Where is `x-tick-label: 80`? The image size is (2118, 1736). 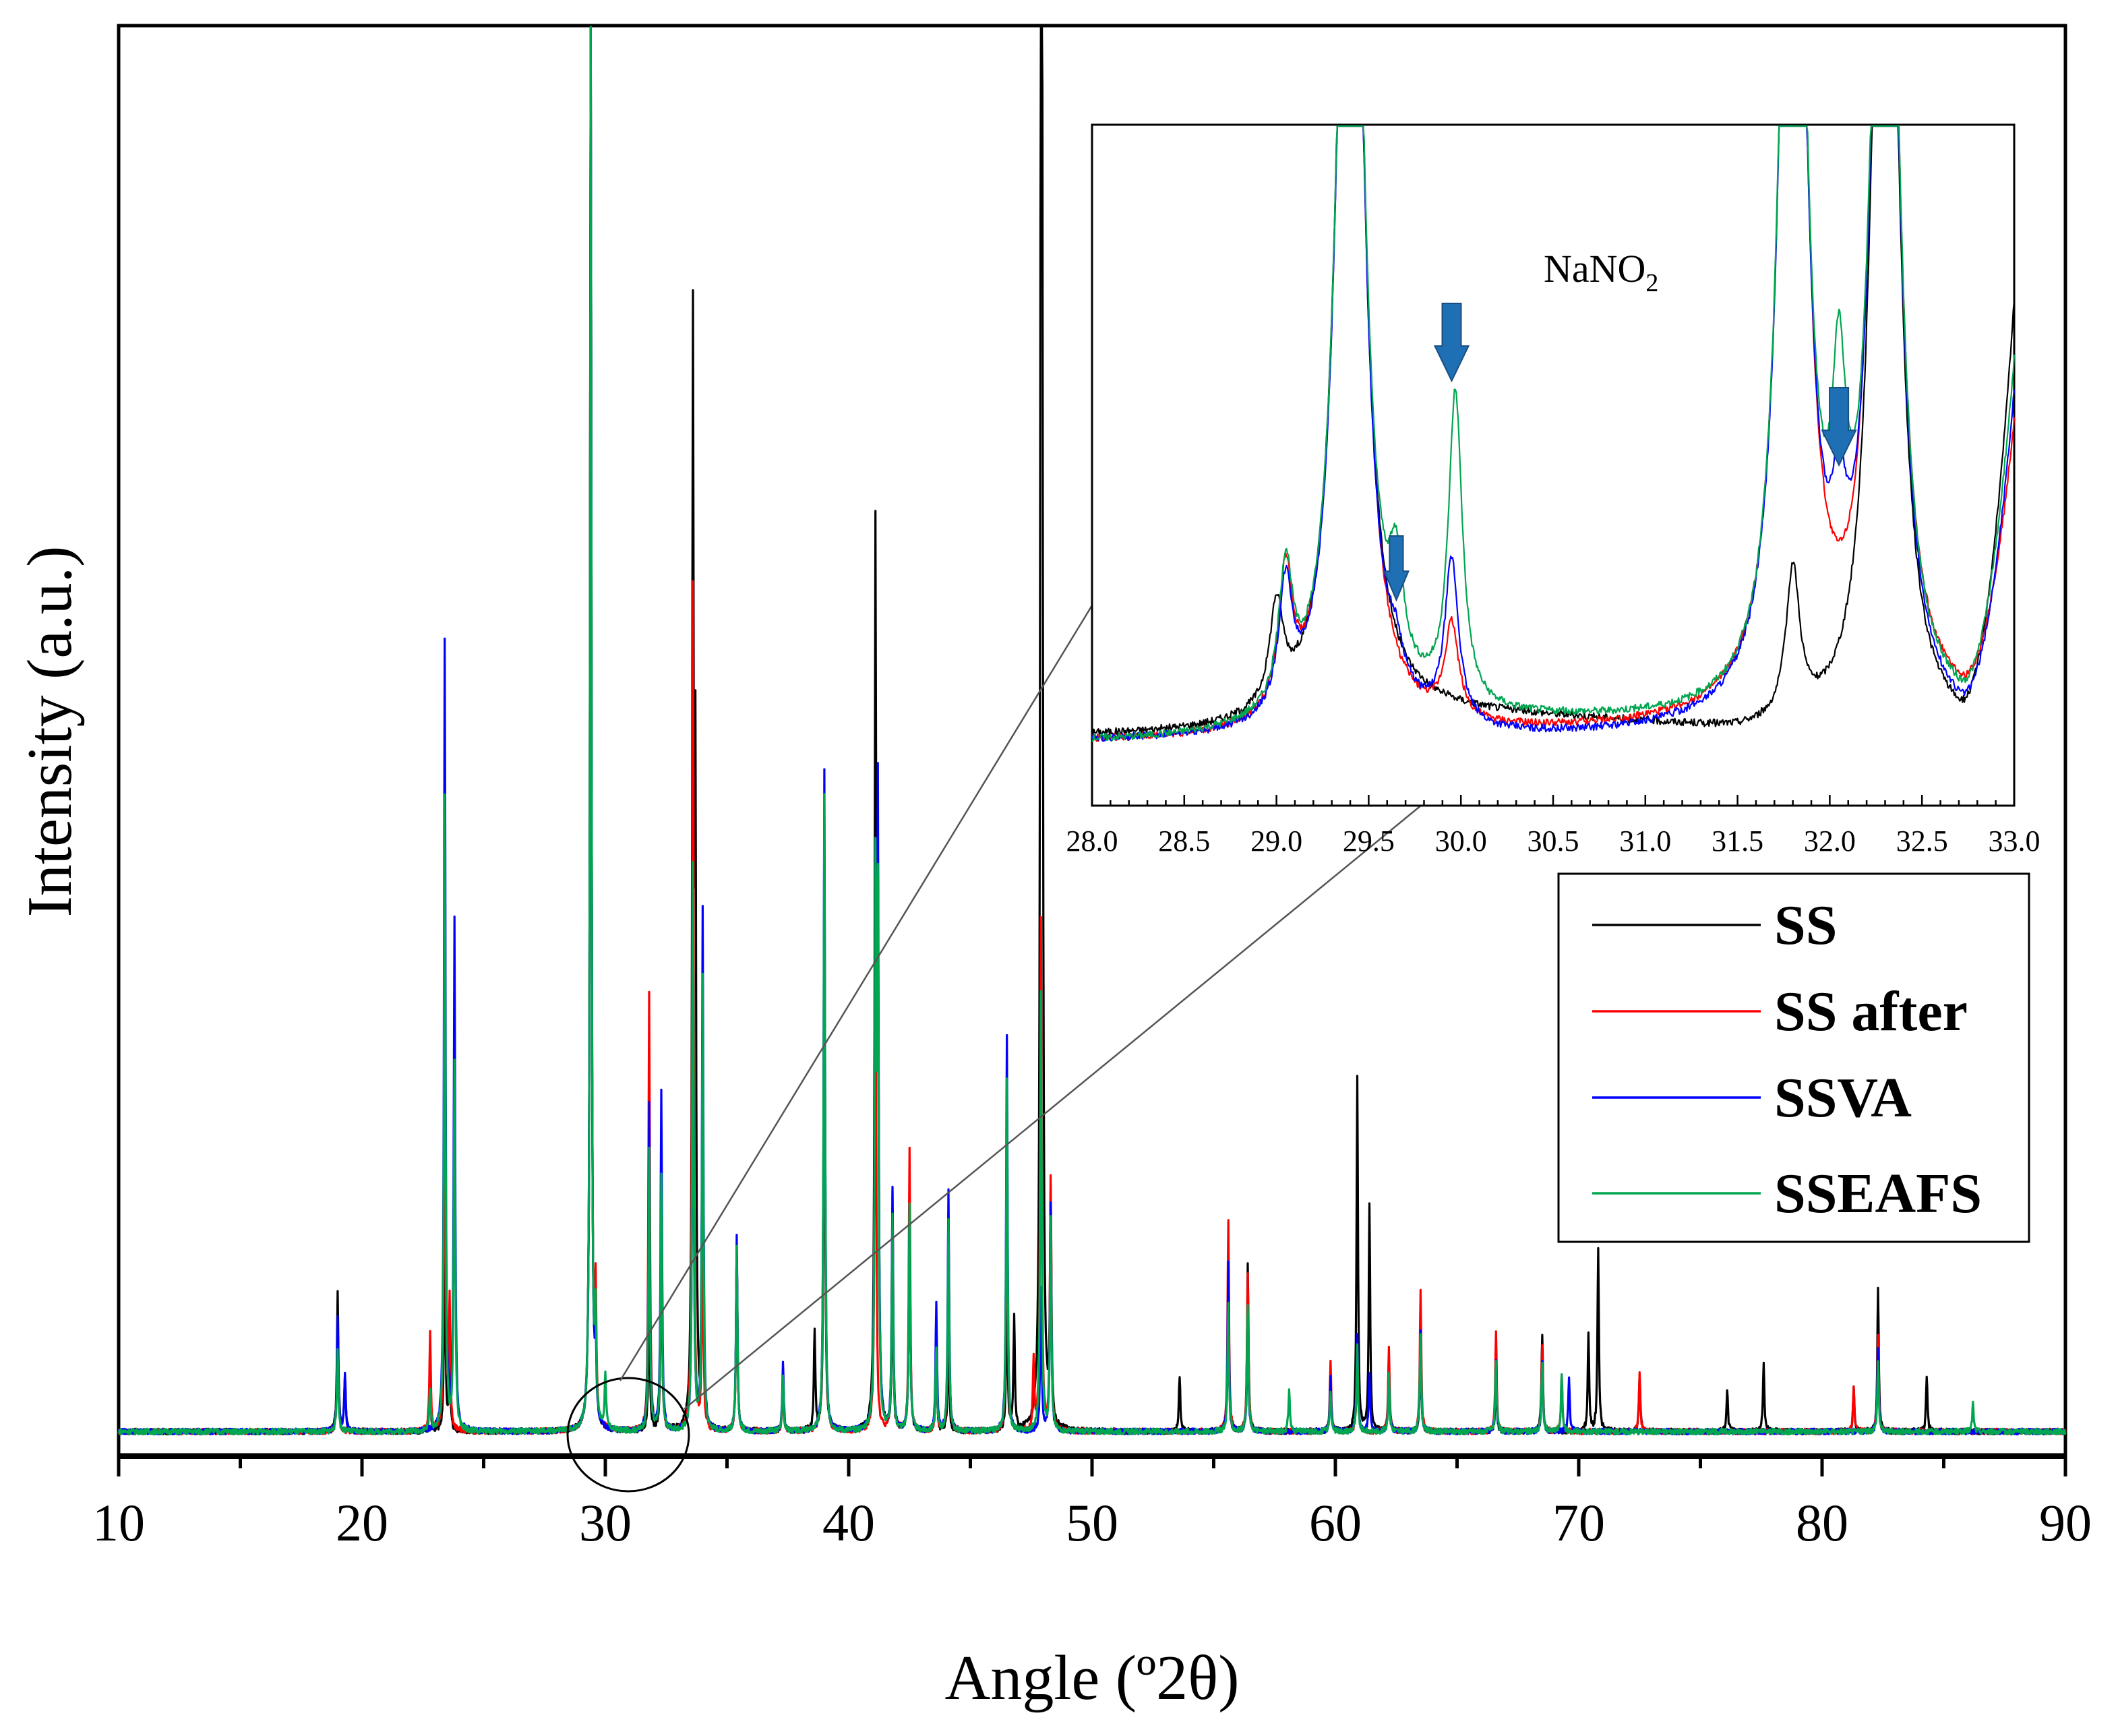
x-tick-label: 80 is located at coordinates (1822, 1522).